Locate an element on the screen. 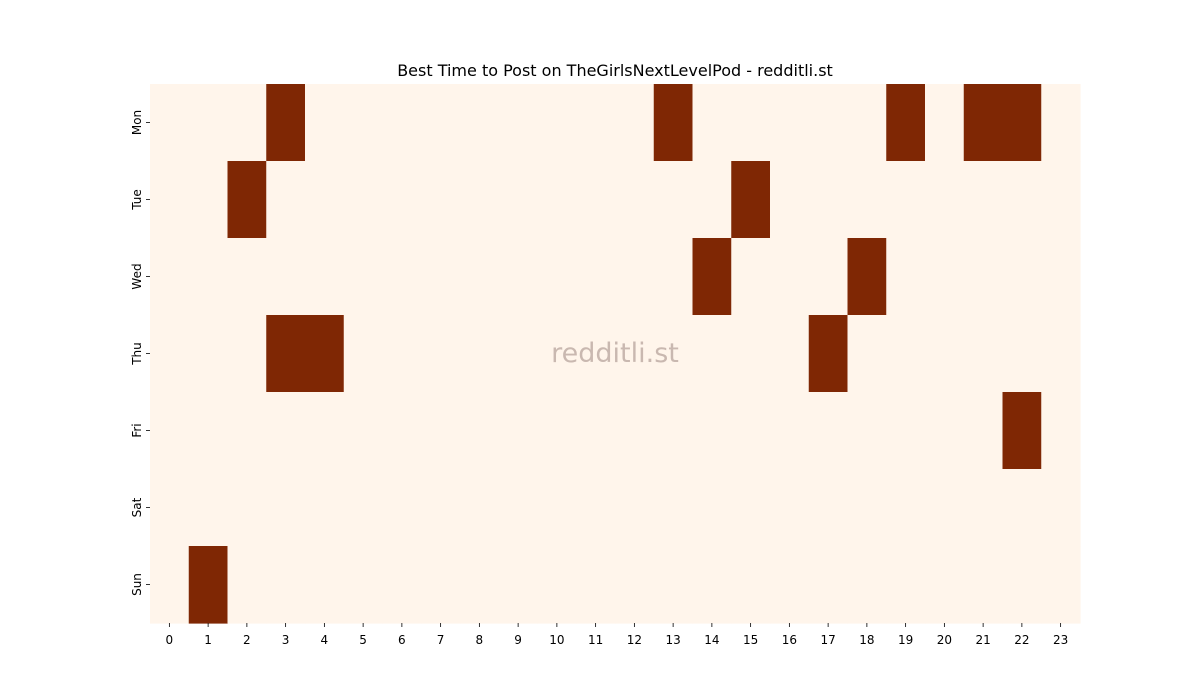 This screenshot has width=1200, height=700. x-tick-label: 15 is located at coordinates (750, 640).